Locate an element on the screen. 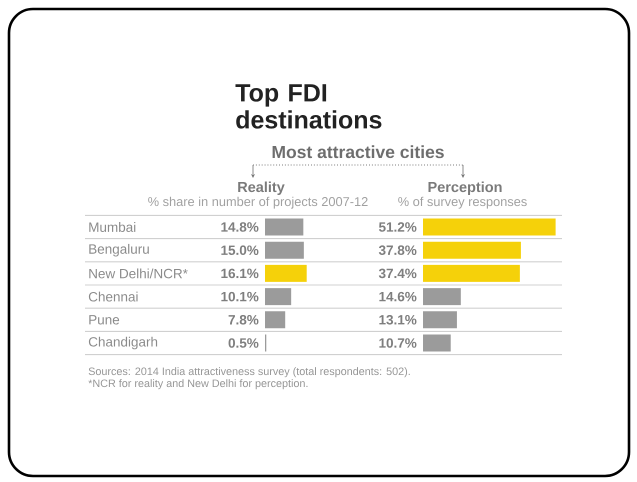 The height and width of the screenshot is (482, 637). data-label: 16.1% is located at coordinates (239, 273).